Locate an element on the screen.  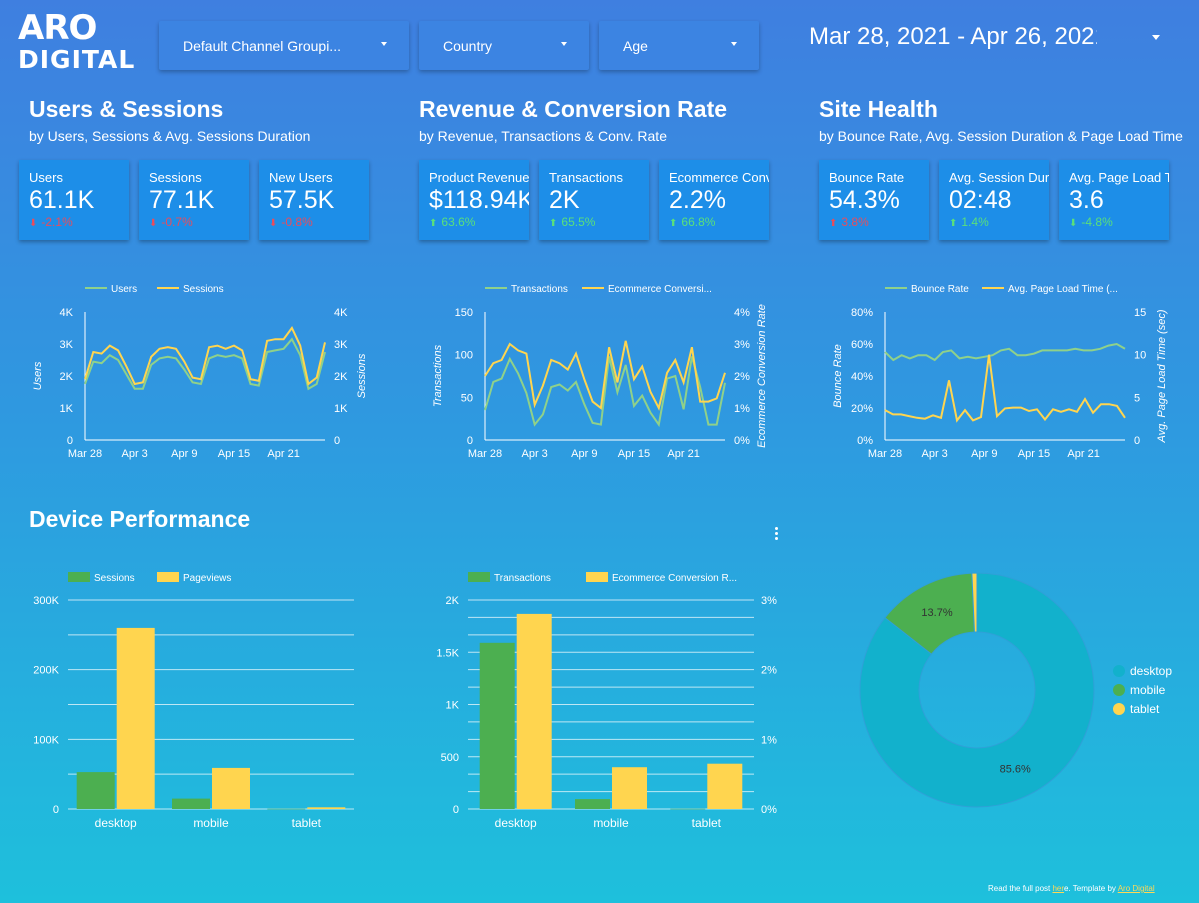
footer-post-link: her is located at coordinates (1058, 888).